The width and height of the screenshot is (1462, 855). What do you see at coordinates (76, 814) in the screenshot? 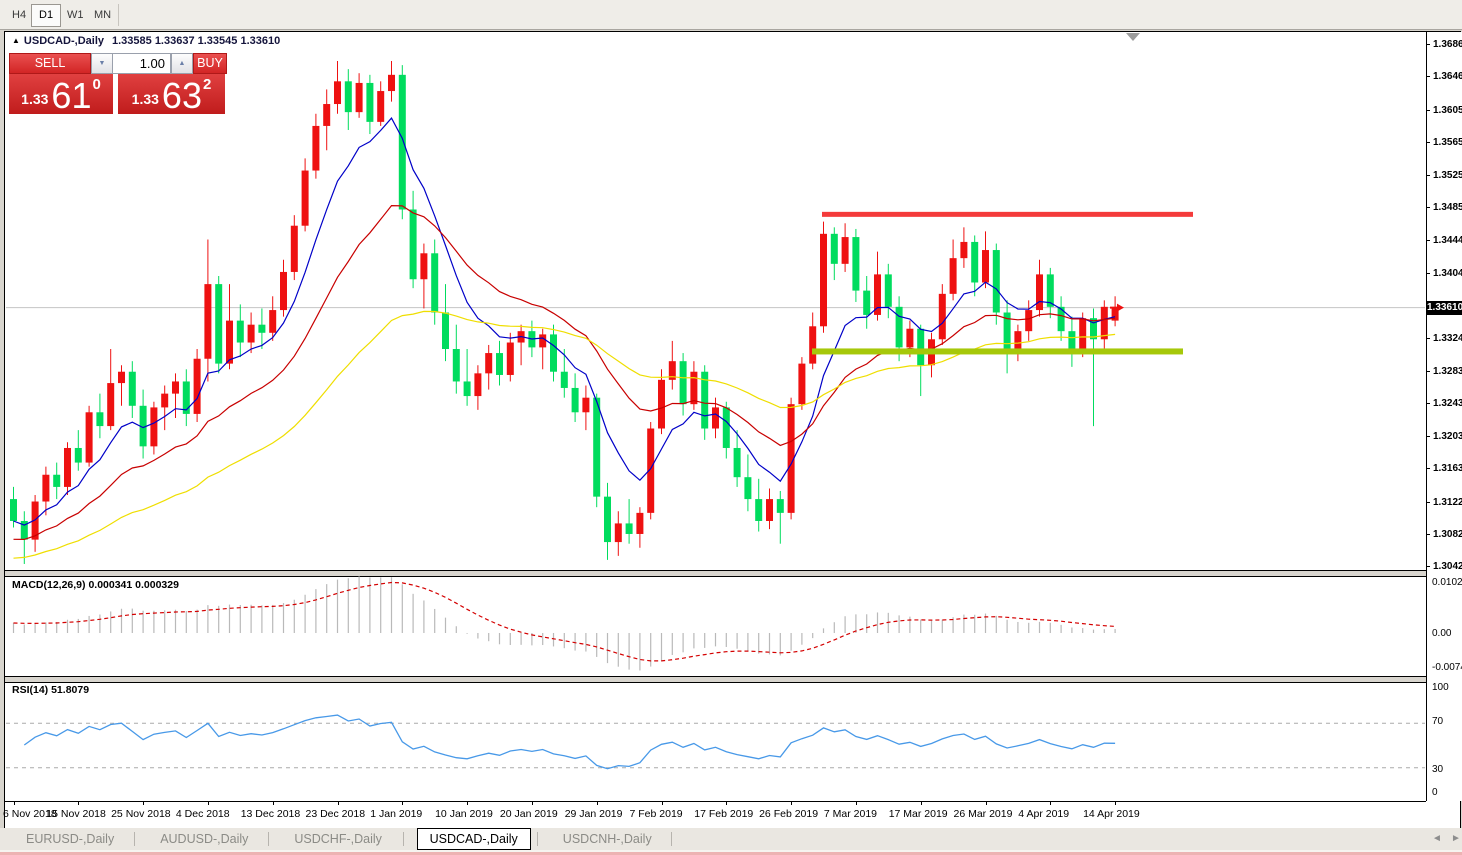
I see `date-label: 15 Nov 2018` at bounding box center [76, 814].